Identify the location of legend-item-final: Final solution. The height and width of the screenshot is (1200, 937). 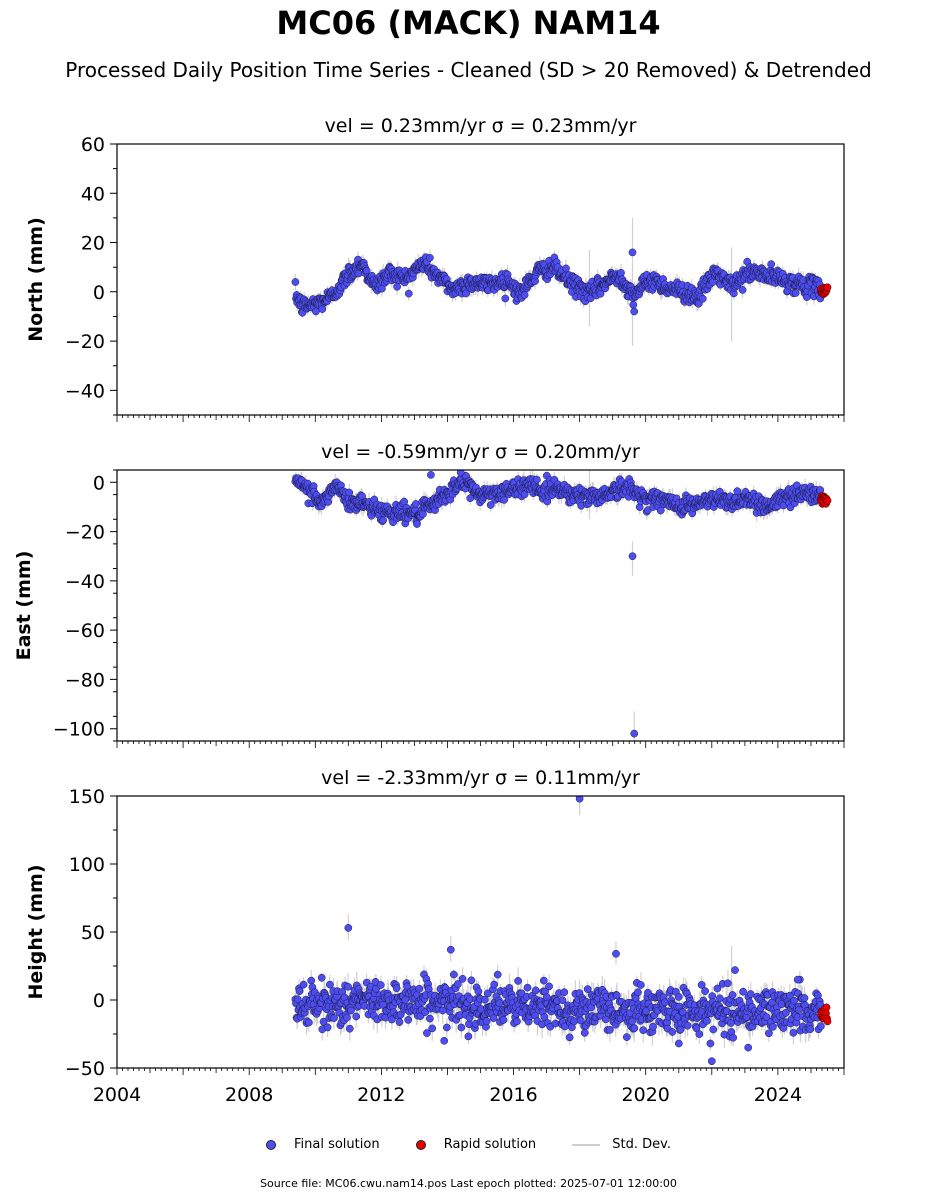
(322, 1144).